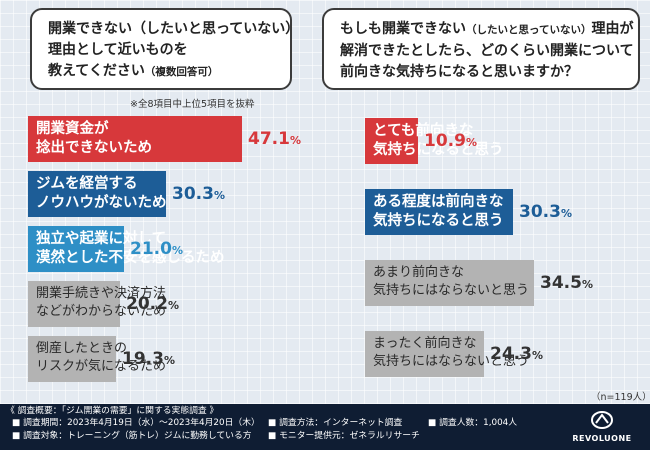 This screenshot has width=650, height=450. What do you see at coordinates (335, 423) in the screenshot?
I see `footer-method: ■ 調査方法：インターネット調査` at bounding box center [335, 423].